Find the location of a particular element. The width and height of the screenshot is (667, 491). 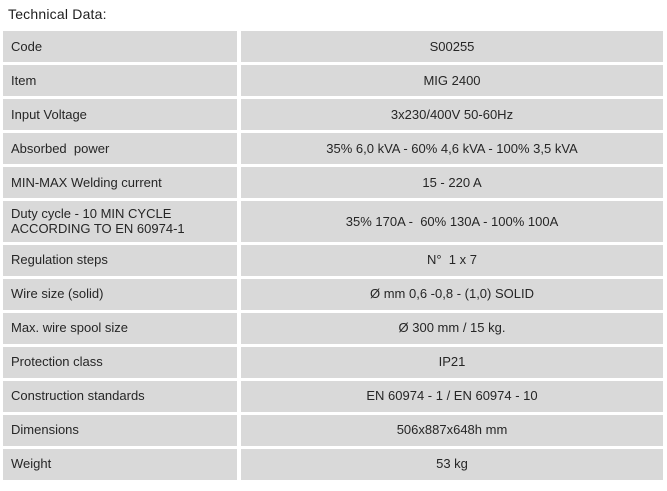

row-label: Weight is located at coordinates (120, 464).